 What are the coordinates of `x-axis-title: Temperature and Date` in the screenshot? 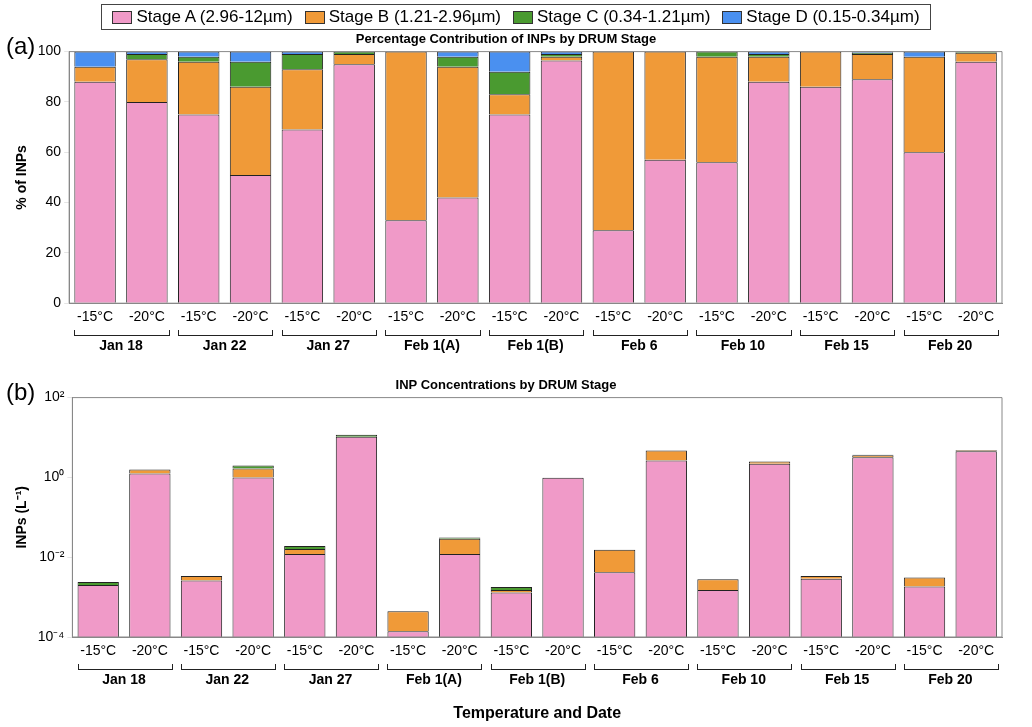 It's located at (537, 712).